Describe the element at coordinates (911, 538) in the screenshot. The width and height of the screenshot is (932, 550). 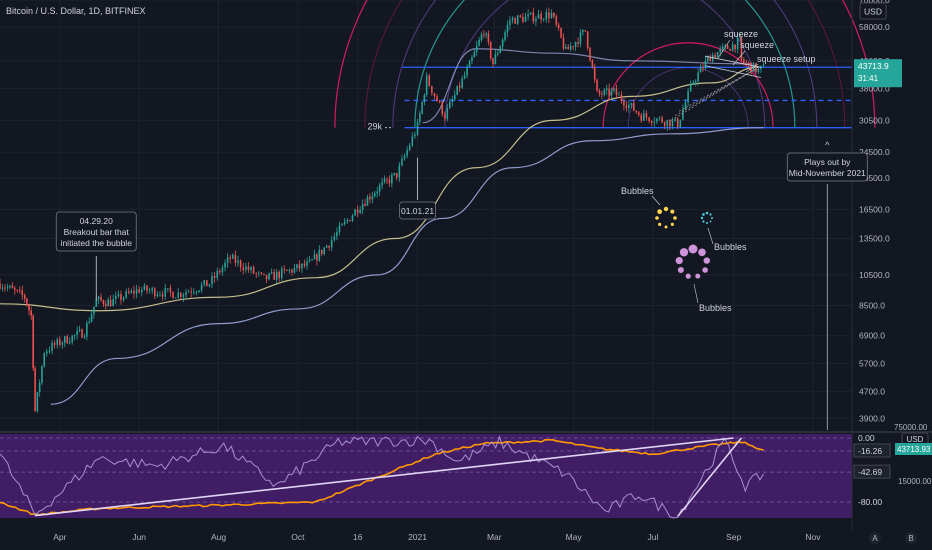
I see `log-scale-button: B` at that location.